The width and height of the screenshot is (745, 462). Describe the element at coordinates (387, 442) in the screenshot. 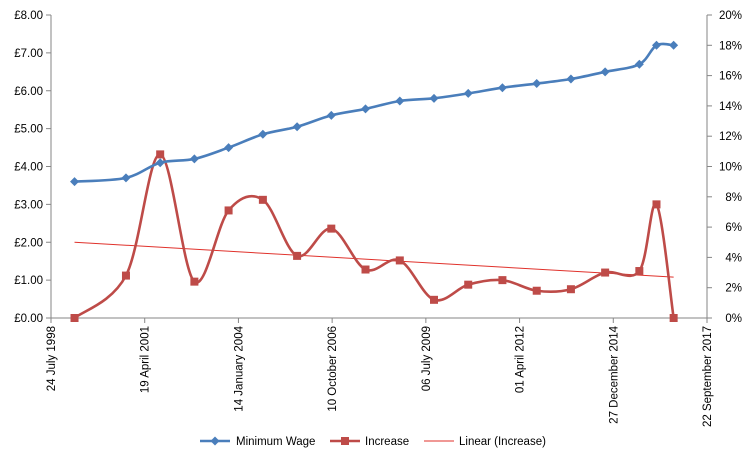

I see `legend-label-increase: Increase` at that location.